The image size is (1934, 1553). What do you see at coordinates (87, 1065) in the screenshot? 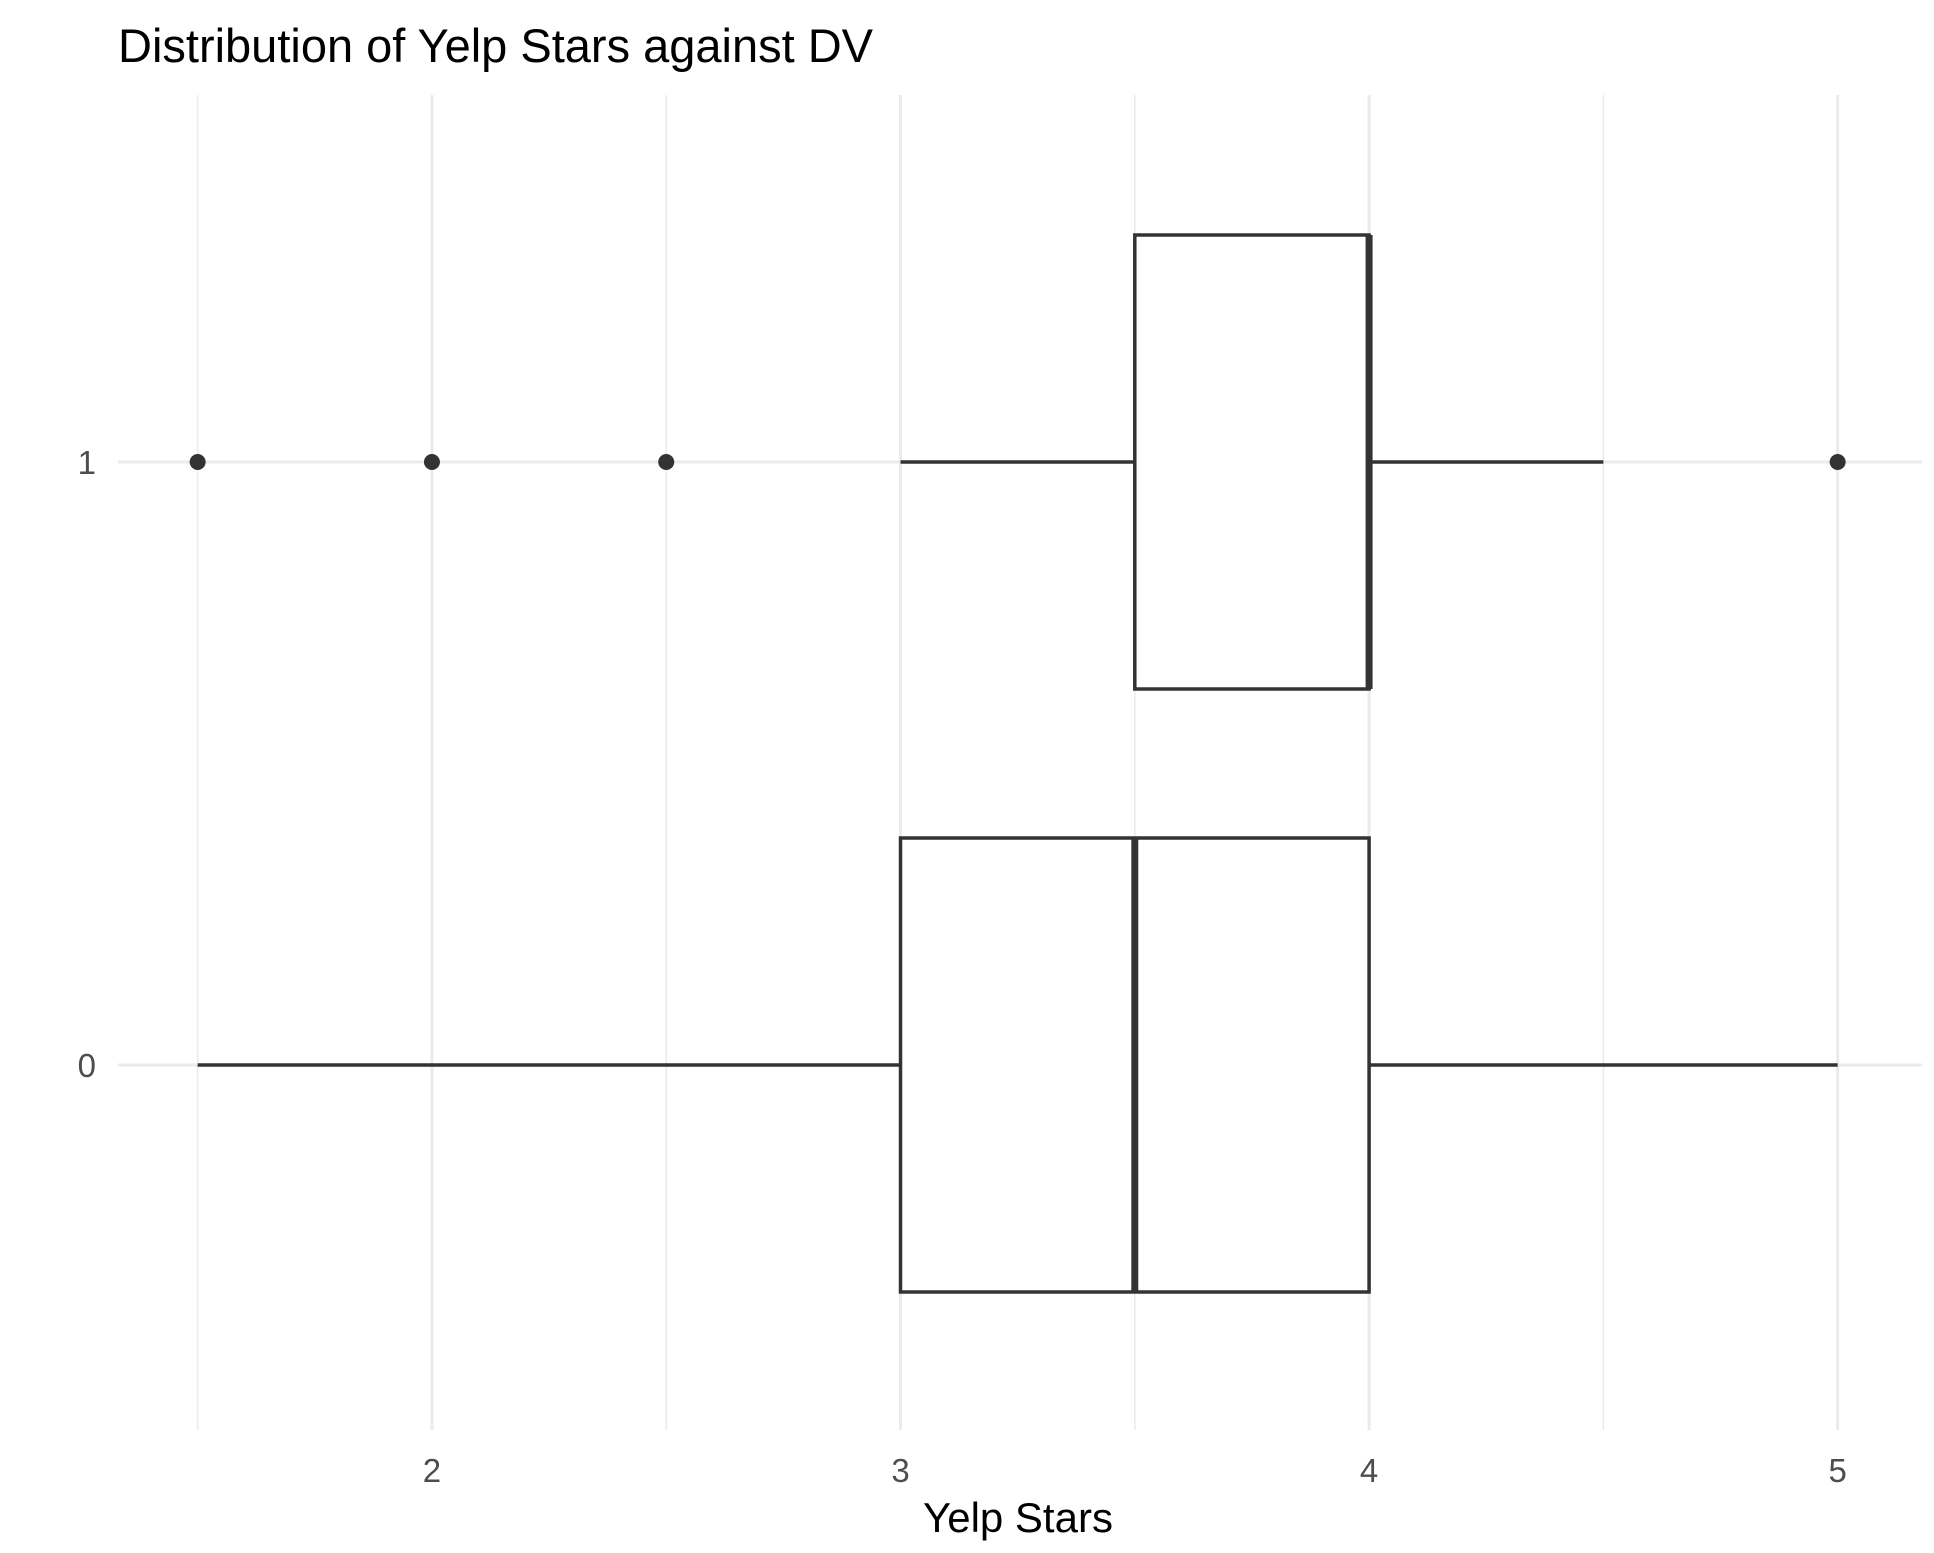
I see `y-tick-label: 0` at bounding box center [87, 1065].